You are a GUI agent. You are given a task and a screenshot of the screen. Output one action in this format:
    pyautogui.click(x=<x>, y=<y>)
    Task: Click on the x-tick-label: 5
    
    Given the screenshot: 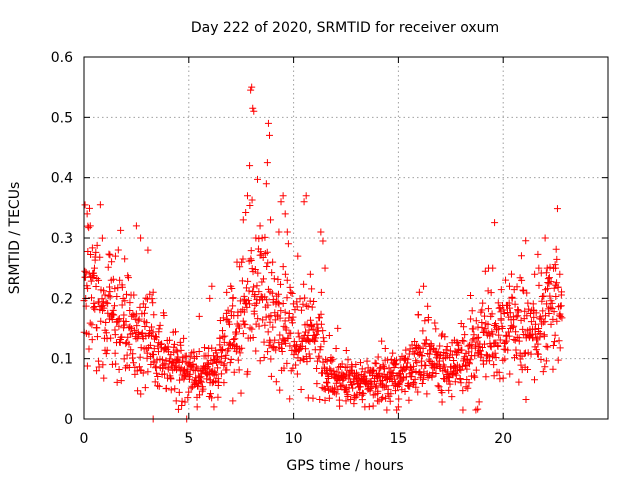 What is the action you would take?
    pyautogui.click(x=188, y=439)
    